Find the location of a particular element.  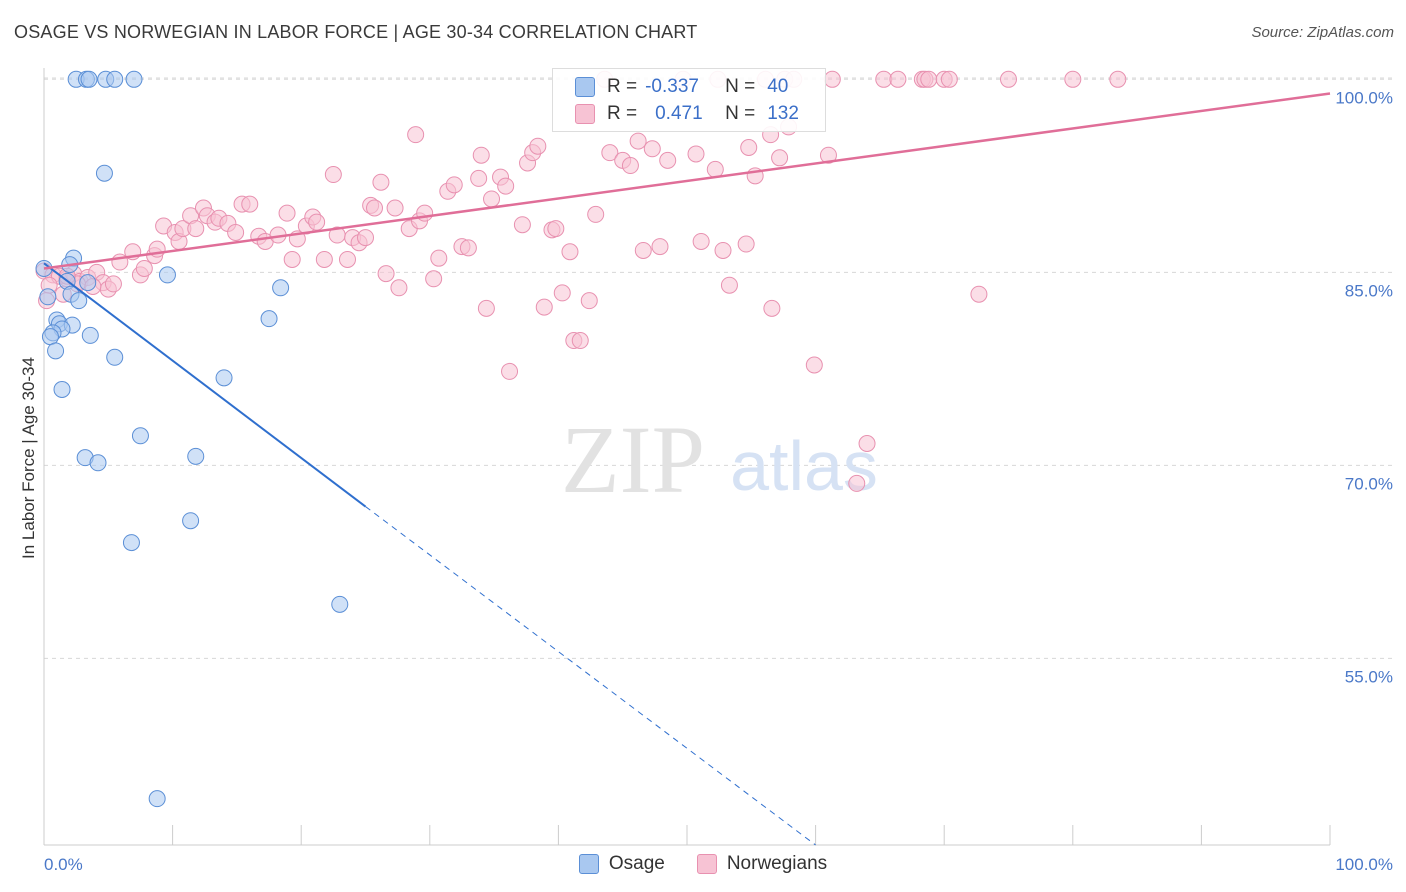

legend-item-norwegians: Norwegians is located at coordinates (762, 864).